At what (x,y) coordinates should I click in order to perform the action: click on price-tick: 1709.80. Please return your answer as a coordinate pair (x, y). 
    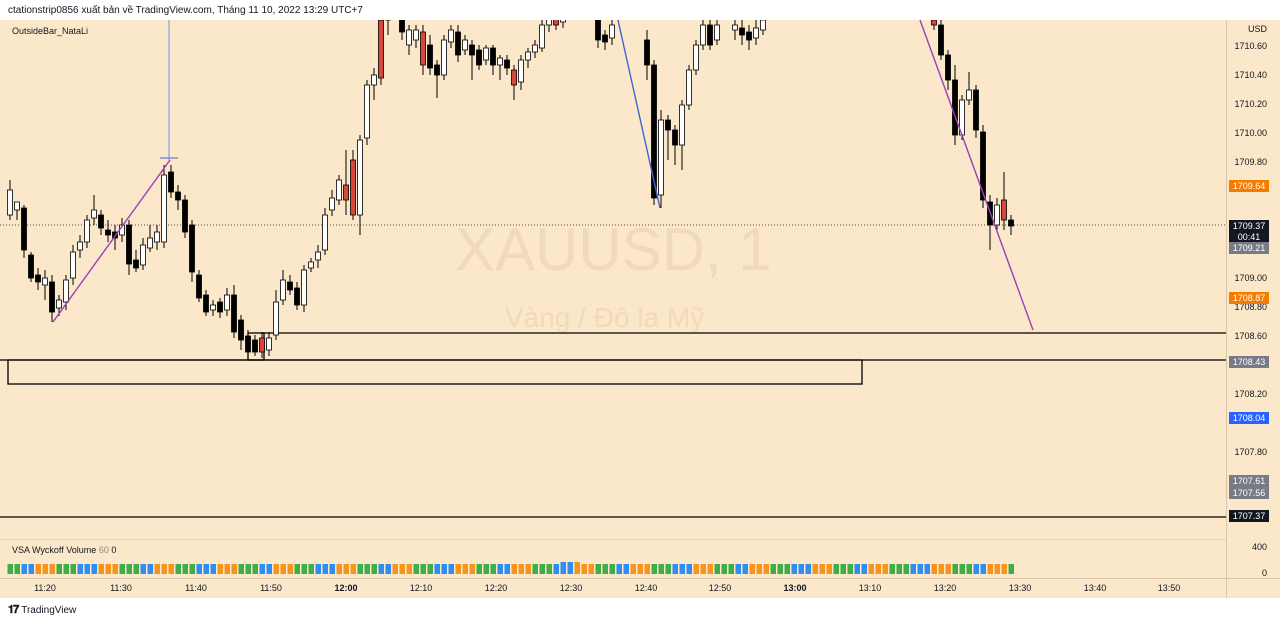
    Looking at the image, I should click on (1250, 162).